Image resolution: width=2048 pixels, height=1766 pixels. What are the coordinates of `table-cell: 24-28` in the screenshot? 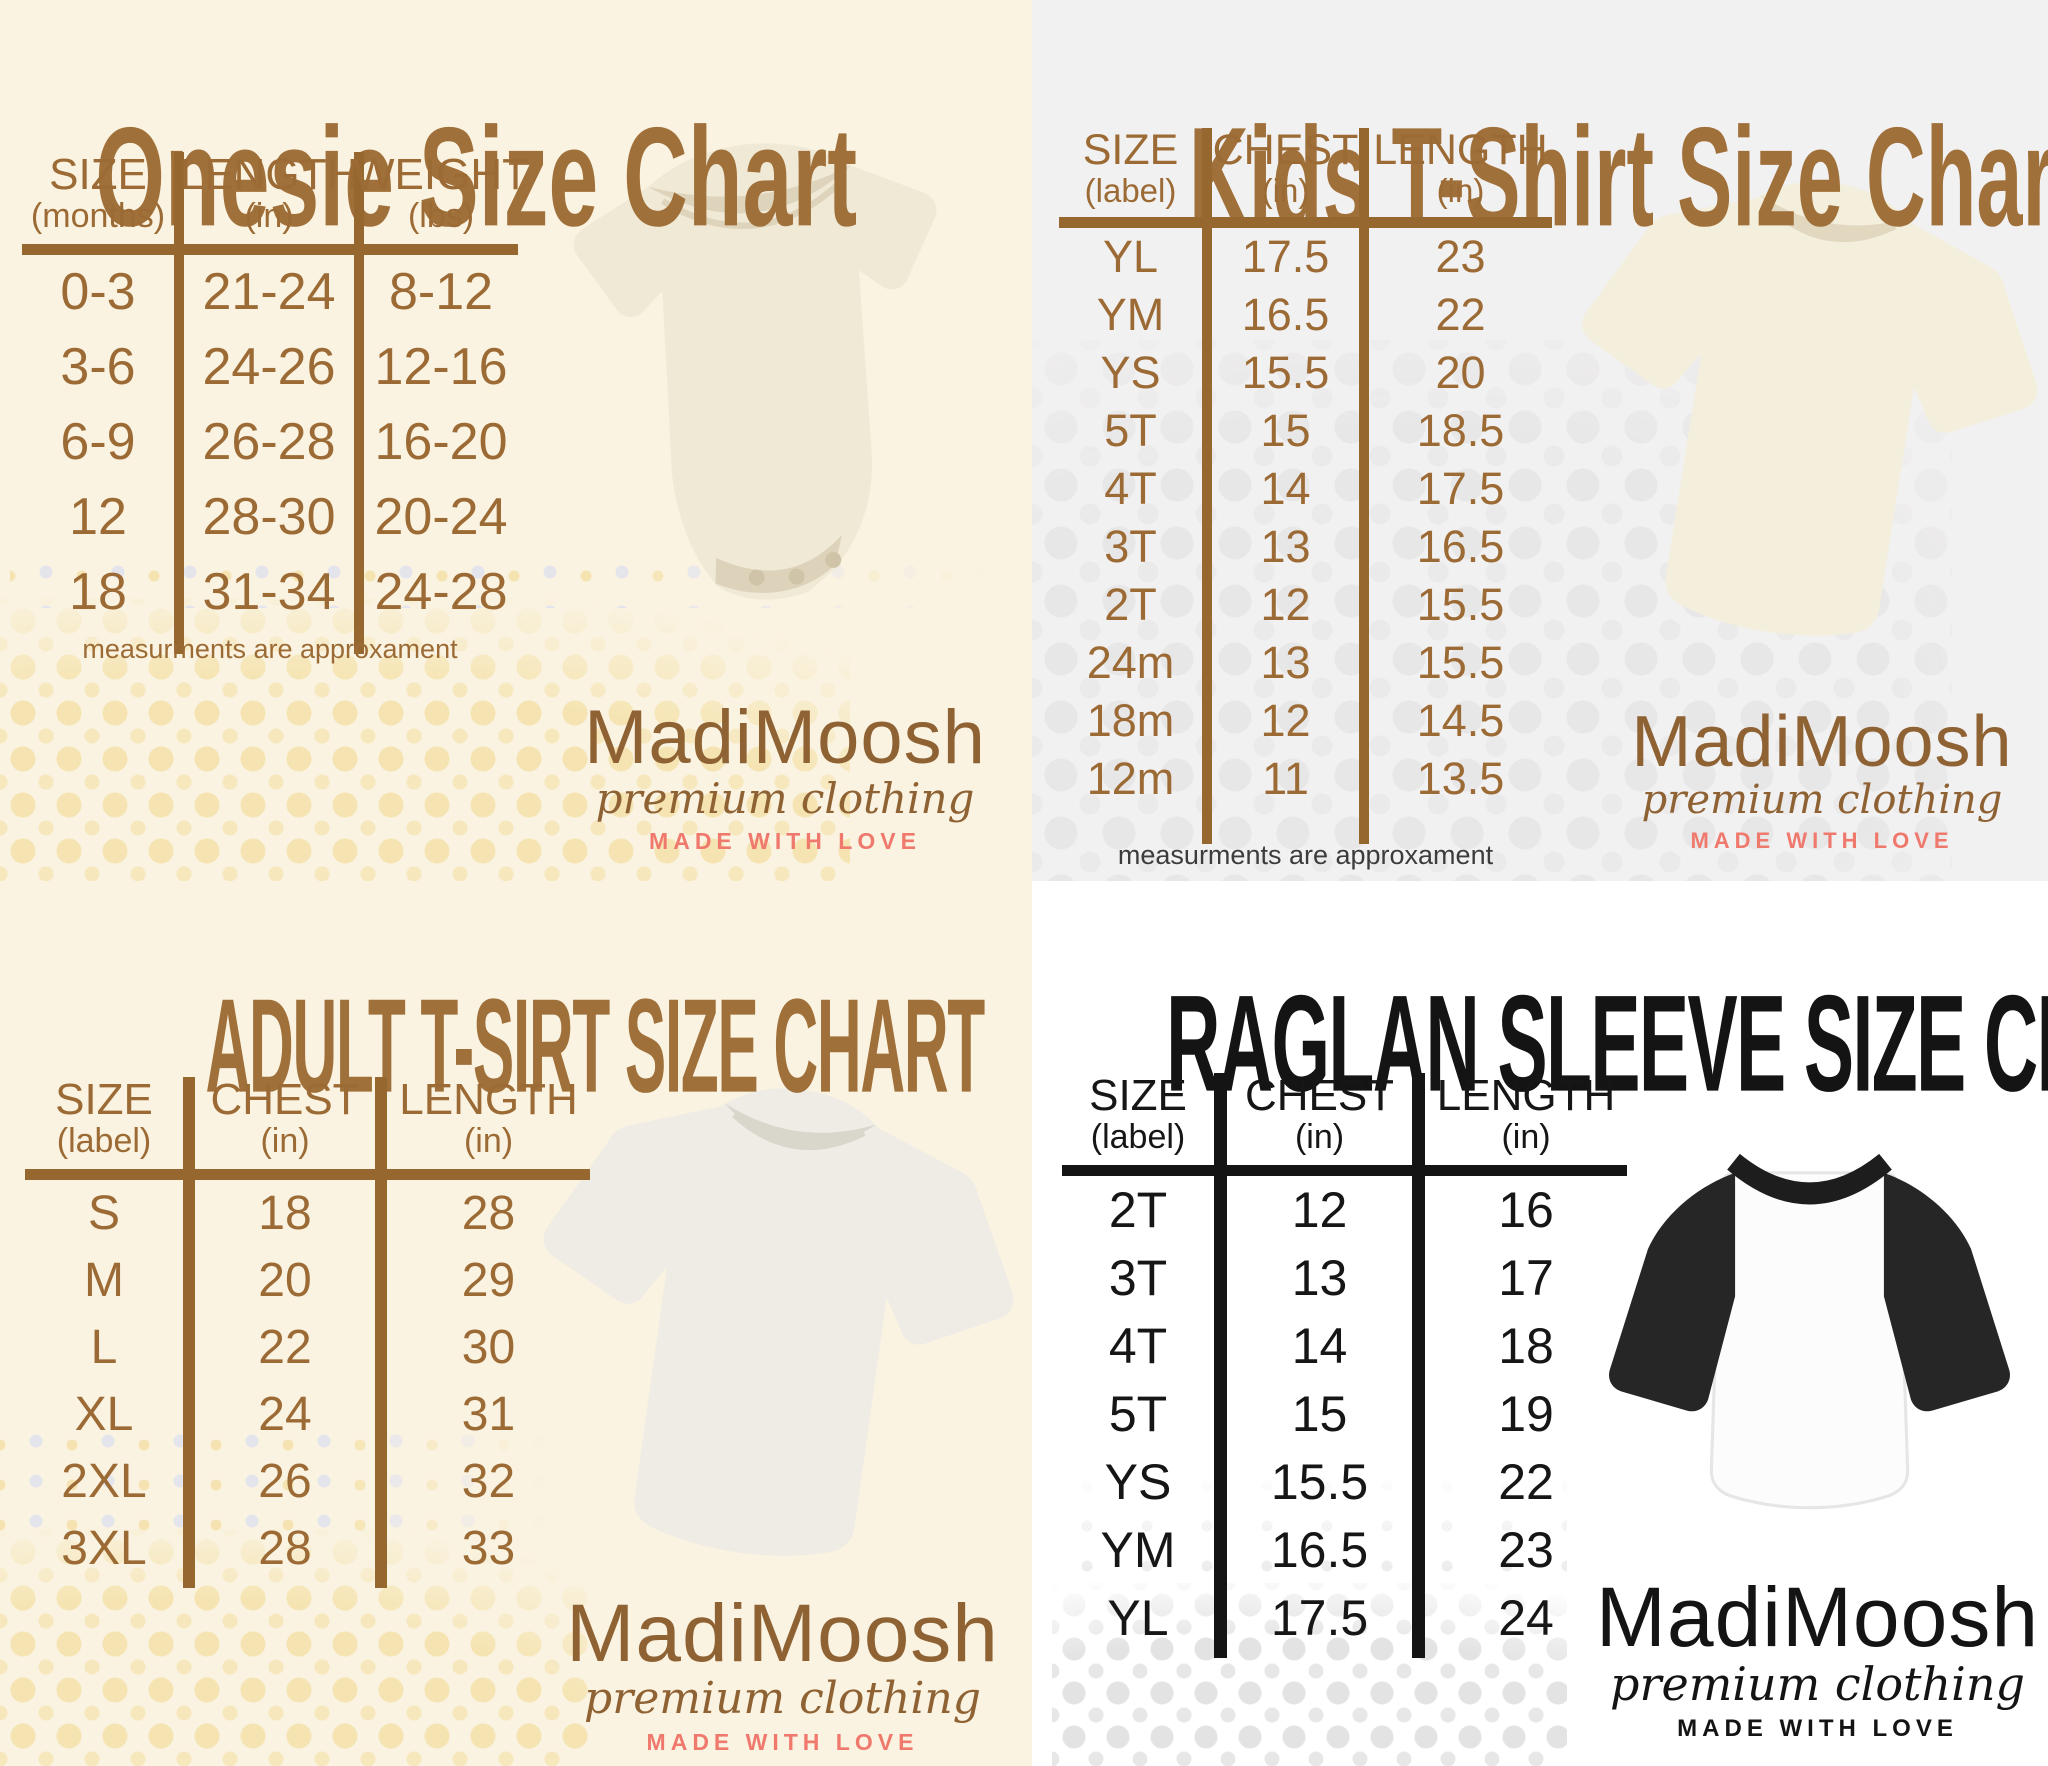 It's located at (436, 592).